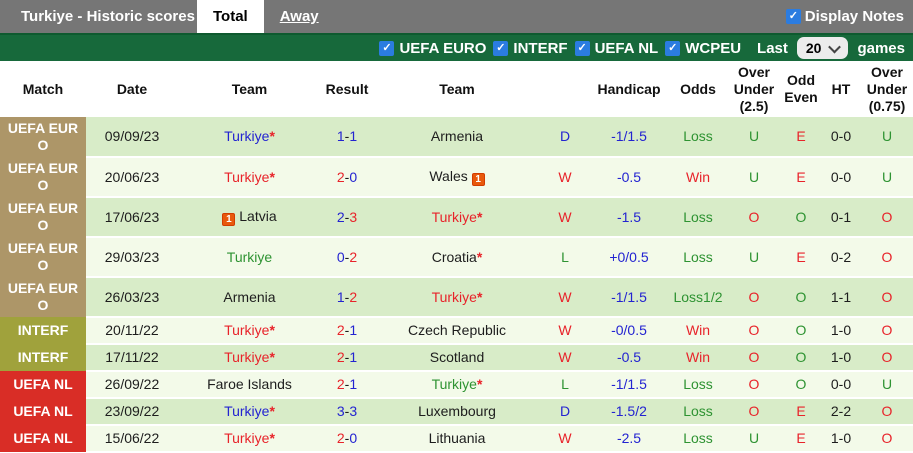 Image resolution: width=913 pixels, height=453 pixels. Describe the element at coordinates (629, 439) in the screenshot. I see `handicap-cell: -2.5` at that location.